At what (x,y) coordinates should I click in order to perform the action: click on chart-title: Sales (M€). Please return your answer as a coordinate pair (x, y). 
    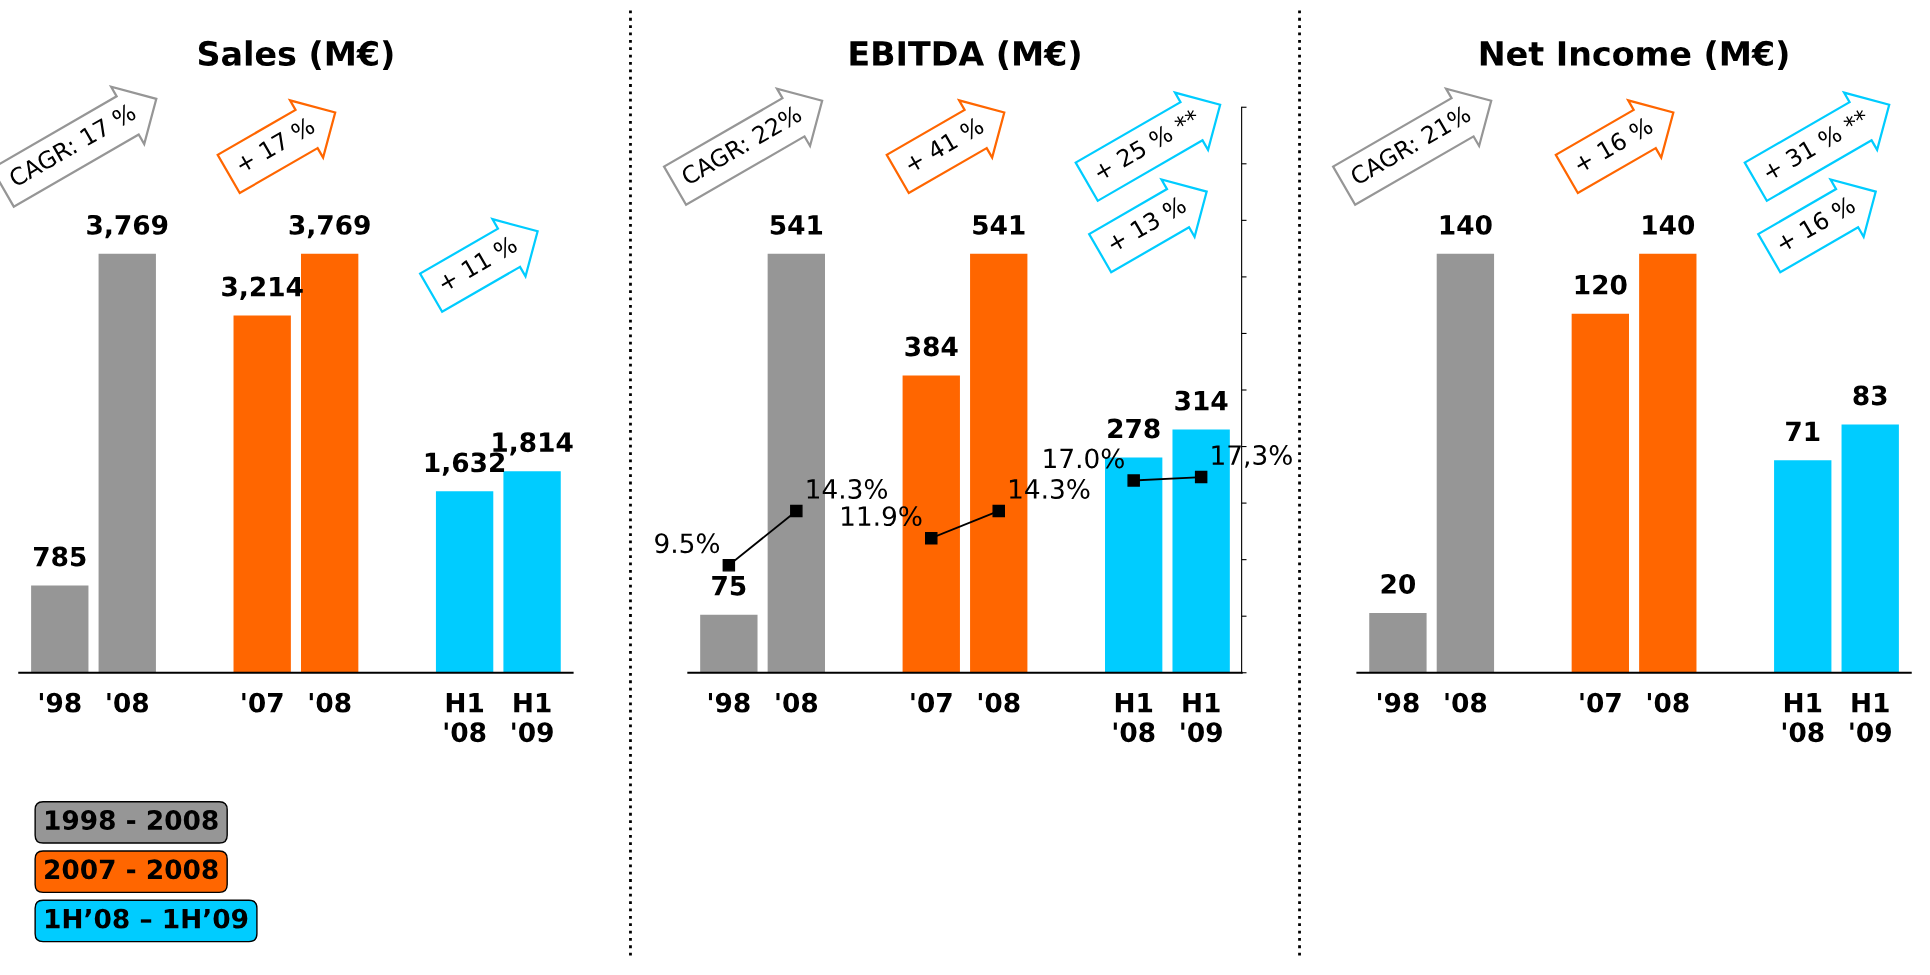
    Looking at the image, I should click on (295, 55).